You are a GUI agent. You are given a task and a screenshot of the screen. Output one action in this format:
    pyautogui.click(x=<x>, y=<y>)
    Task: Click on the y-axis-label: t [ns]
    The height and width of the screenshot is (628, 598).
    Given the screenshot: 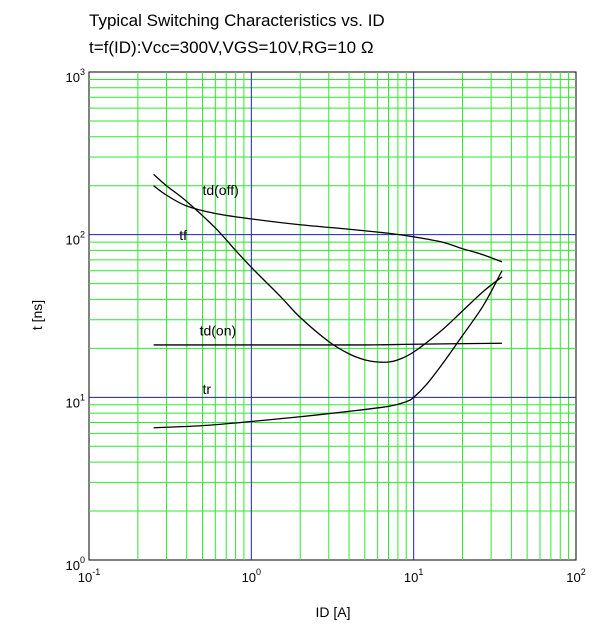 What is the action you would take?
    pyautogui.click(x=37, y=315)
    